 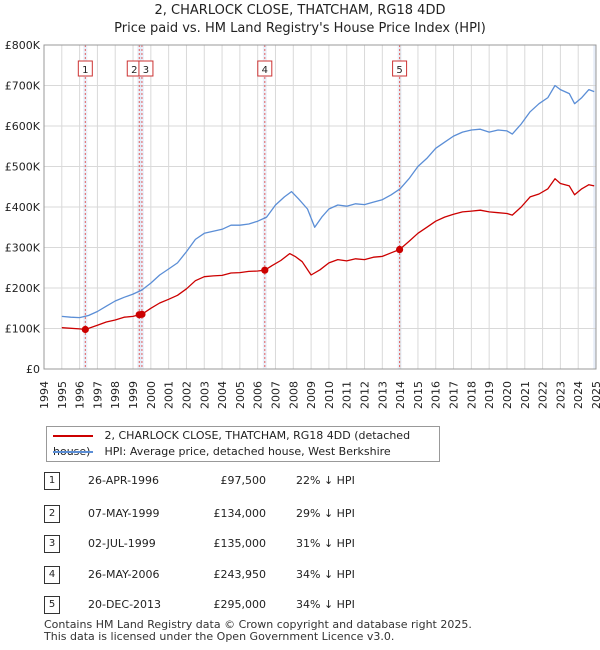 What do you see at coordinates (243, 480) in the screenshot?
I see `sale-price: £97,500` at bounding box center [243, 480].